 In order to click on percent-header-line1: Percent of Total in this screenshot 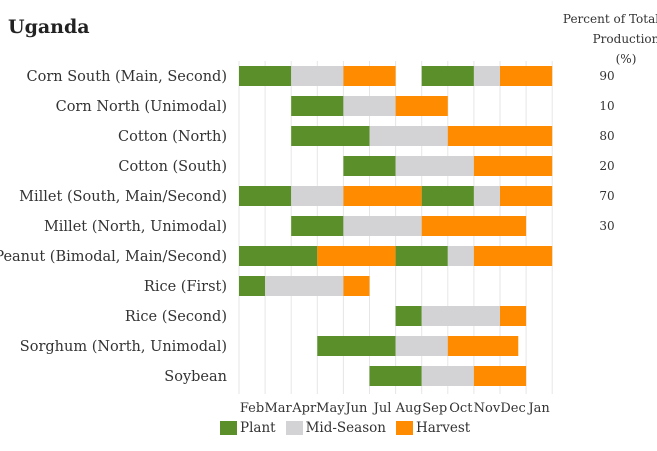, I will do `click(609, 19)`.